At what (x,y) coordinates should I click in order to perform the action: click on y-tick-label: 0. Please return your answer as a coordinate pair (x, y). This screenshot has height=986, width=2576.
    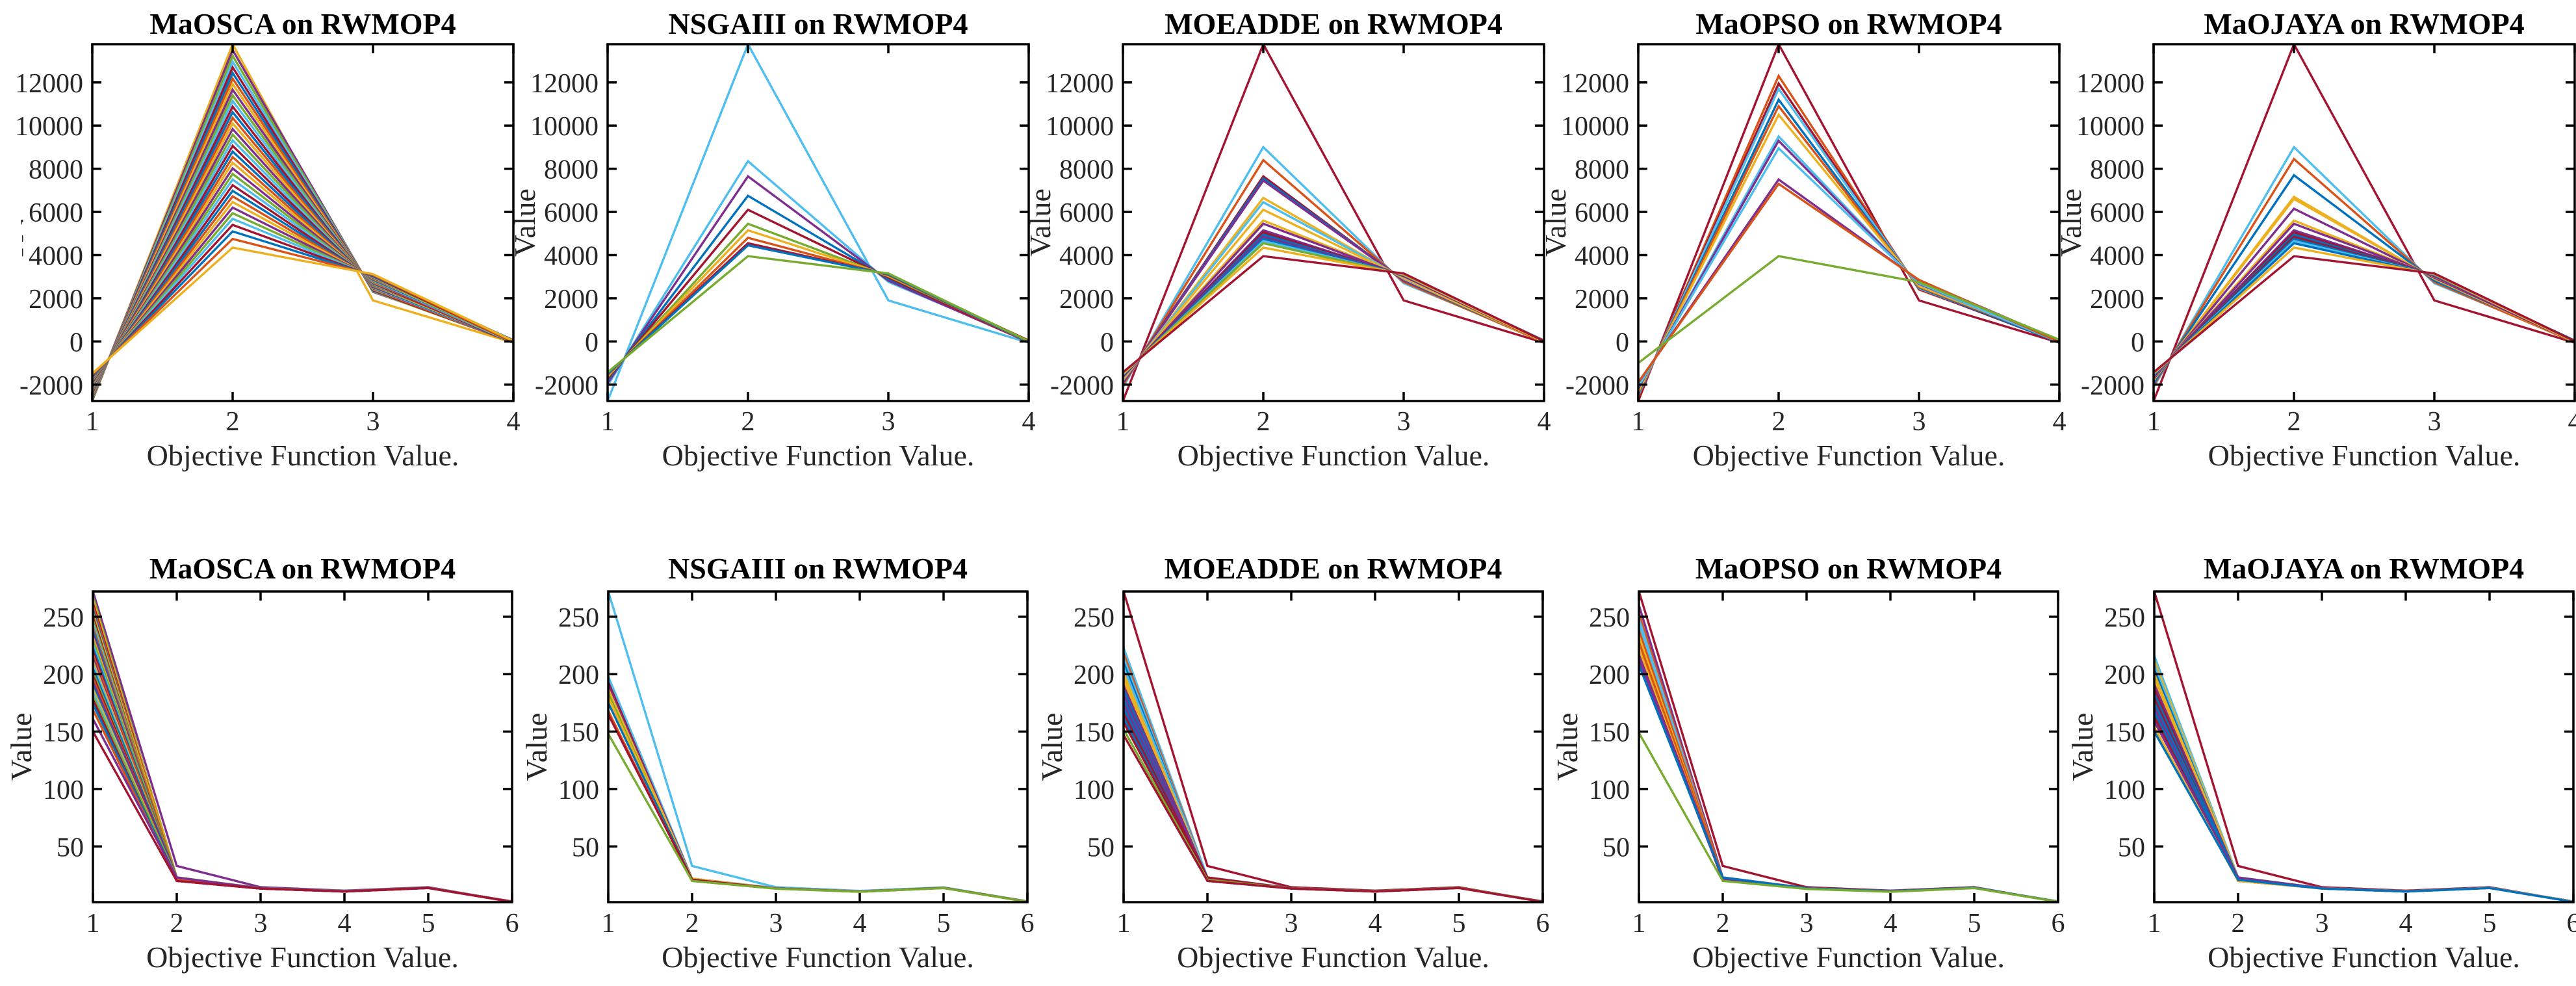
    Looking at the image, I should click on (2138, 342).